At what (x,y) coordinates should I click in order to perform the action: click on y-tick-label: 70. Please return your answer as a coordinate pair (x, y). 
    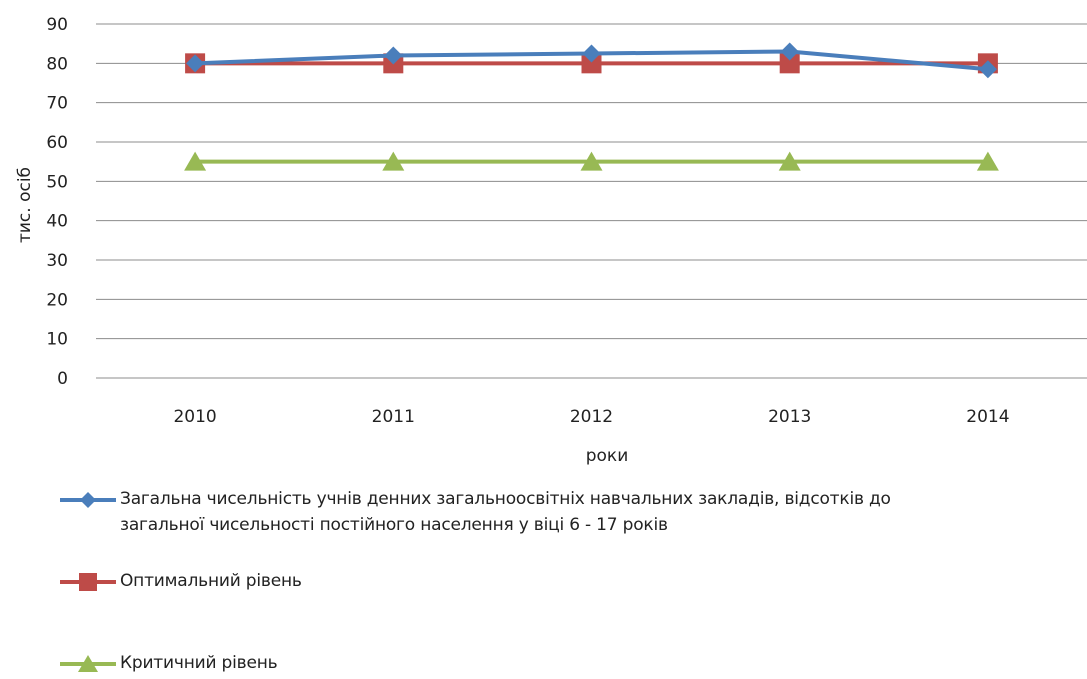
    Looking at the image, I should click on (57, 104).